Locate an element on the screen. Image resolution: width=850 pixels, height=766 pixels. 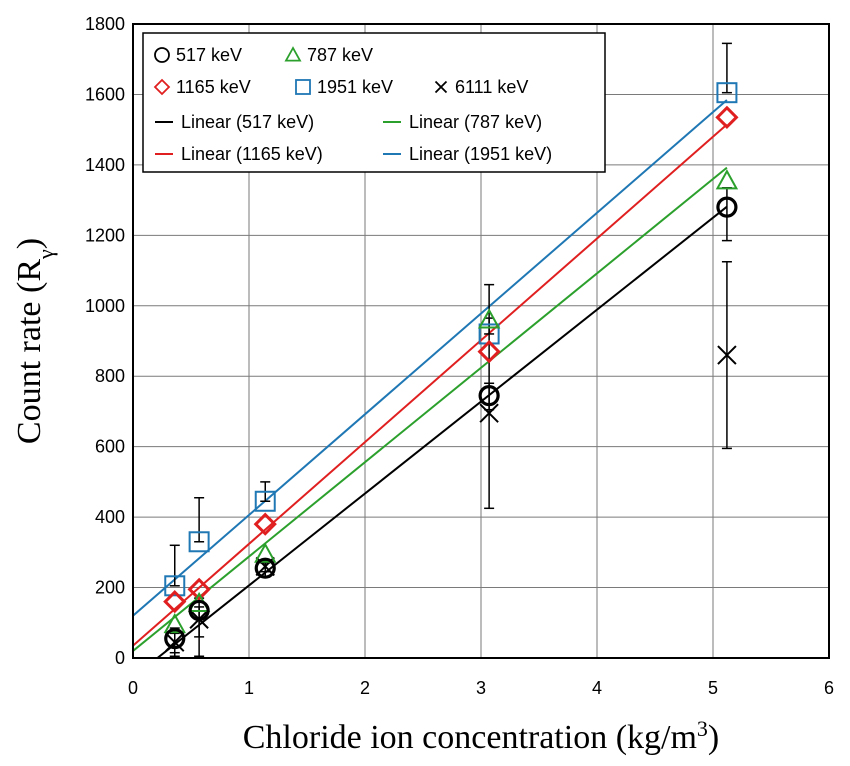
legend-box is located at coordinates (374, 102).